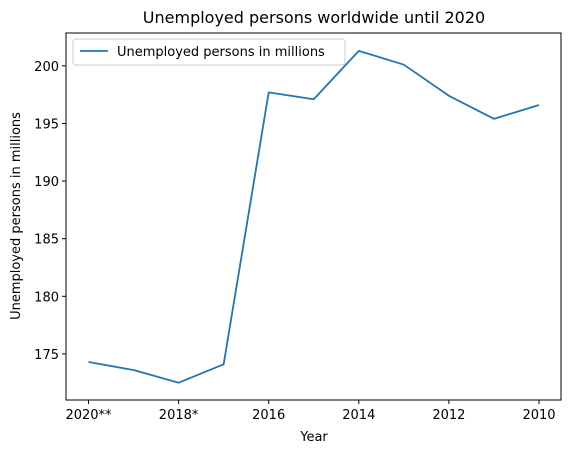  Describe the element at coordinates (448, 415) in the screenshot. I see `x-tick-label: 2012` at that location.